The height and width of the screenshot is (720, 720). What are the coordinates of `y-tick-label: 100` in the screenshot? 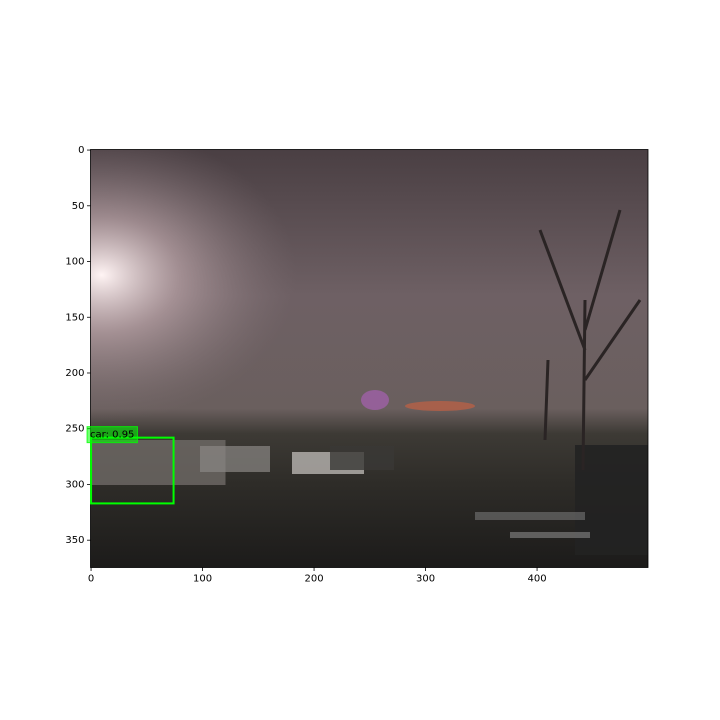 It's located at (74, 262).